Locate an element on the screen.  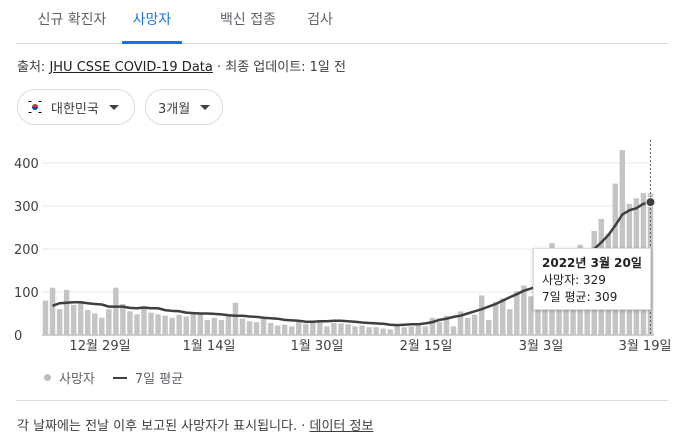
tab-new-cases: 신규 확진자 is located at coordinates (72, 20).